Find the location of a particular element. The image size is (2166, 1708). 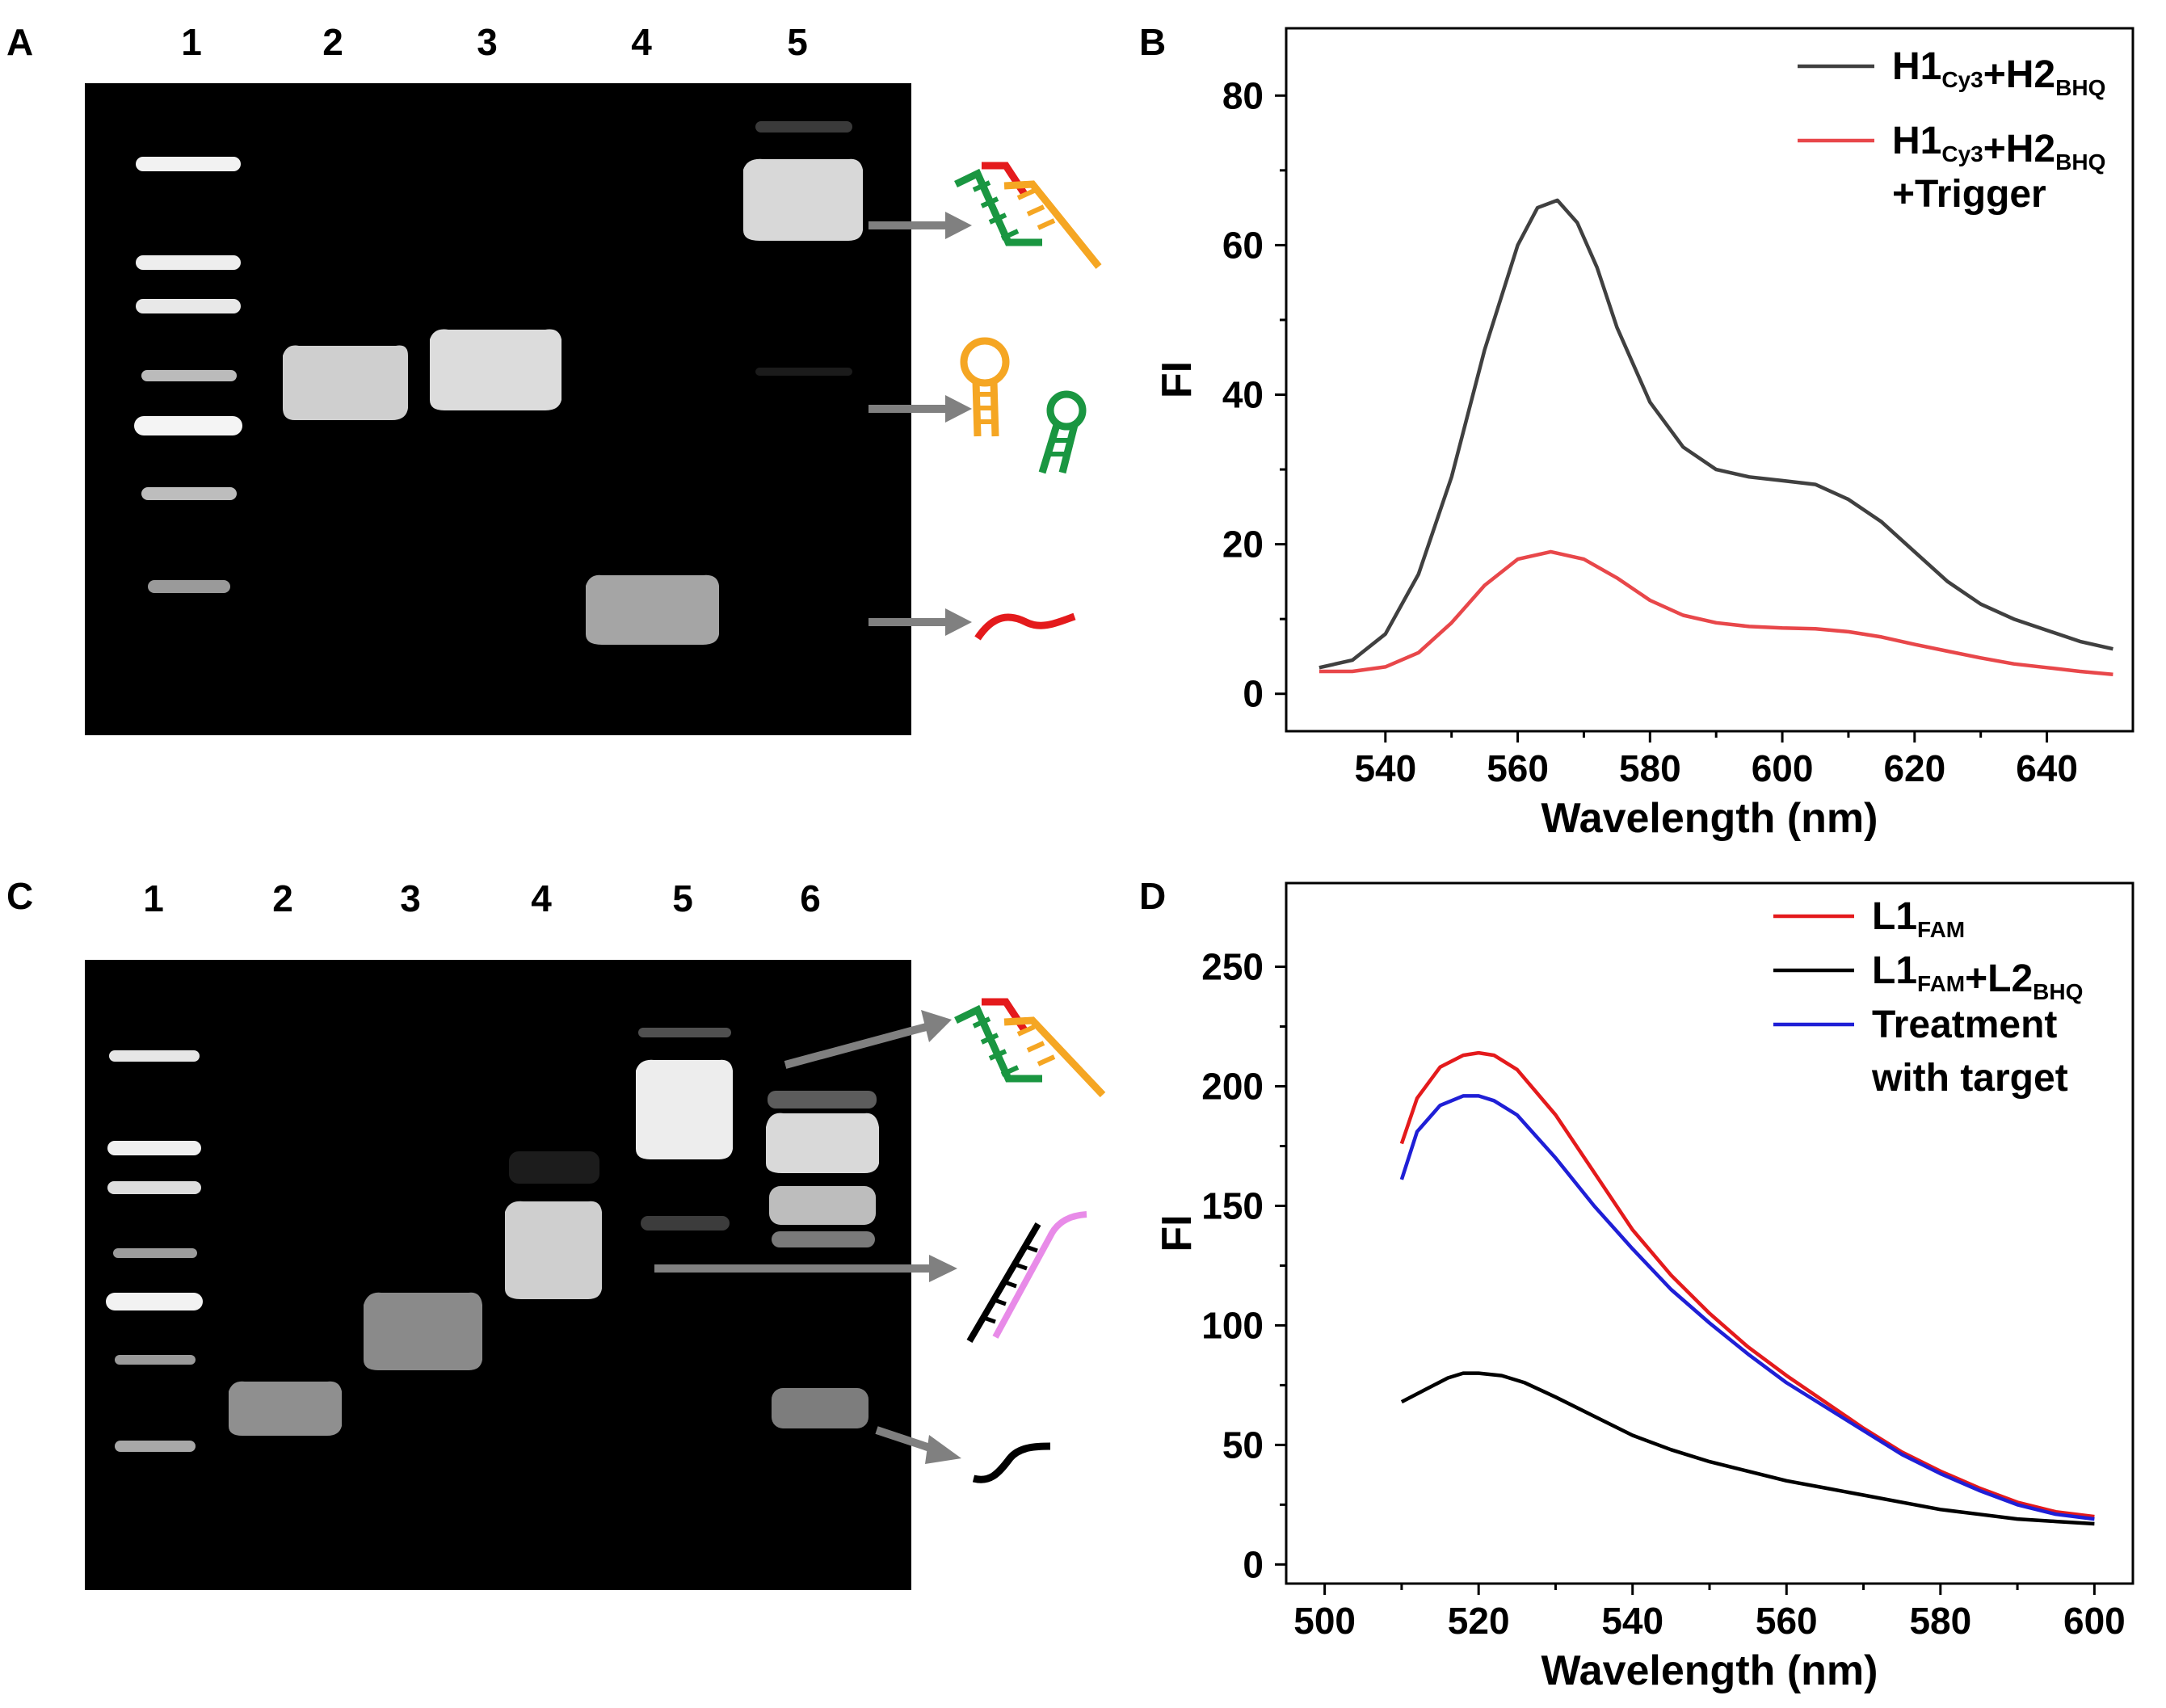

trigger-strand-icon is located at coordinates (1025, 626).